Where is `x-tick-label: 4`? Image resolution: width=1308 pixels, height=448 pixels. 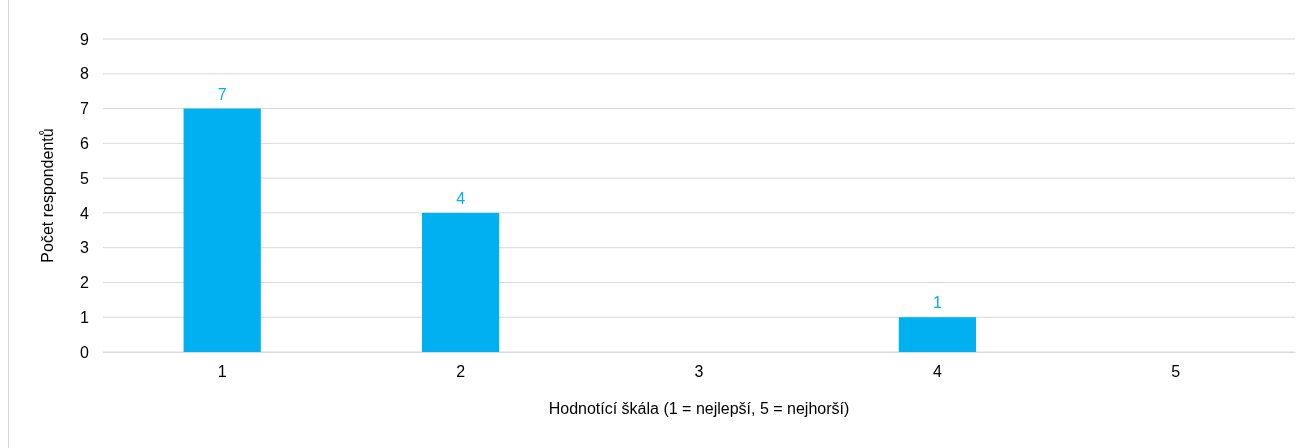
x-tick-label: 4 is located at coordinates (937, 372).